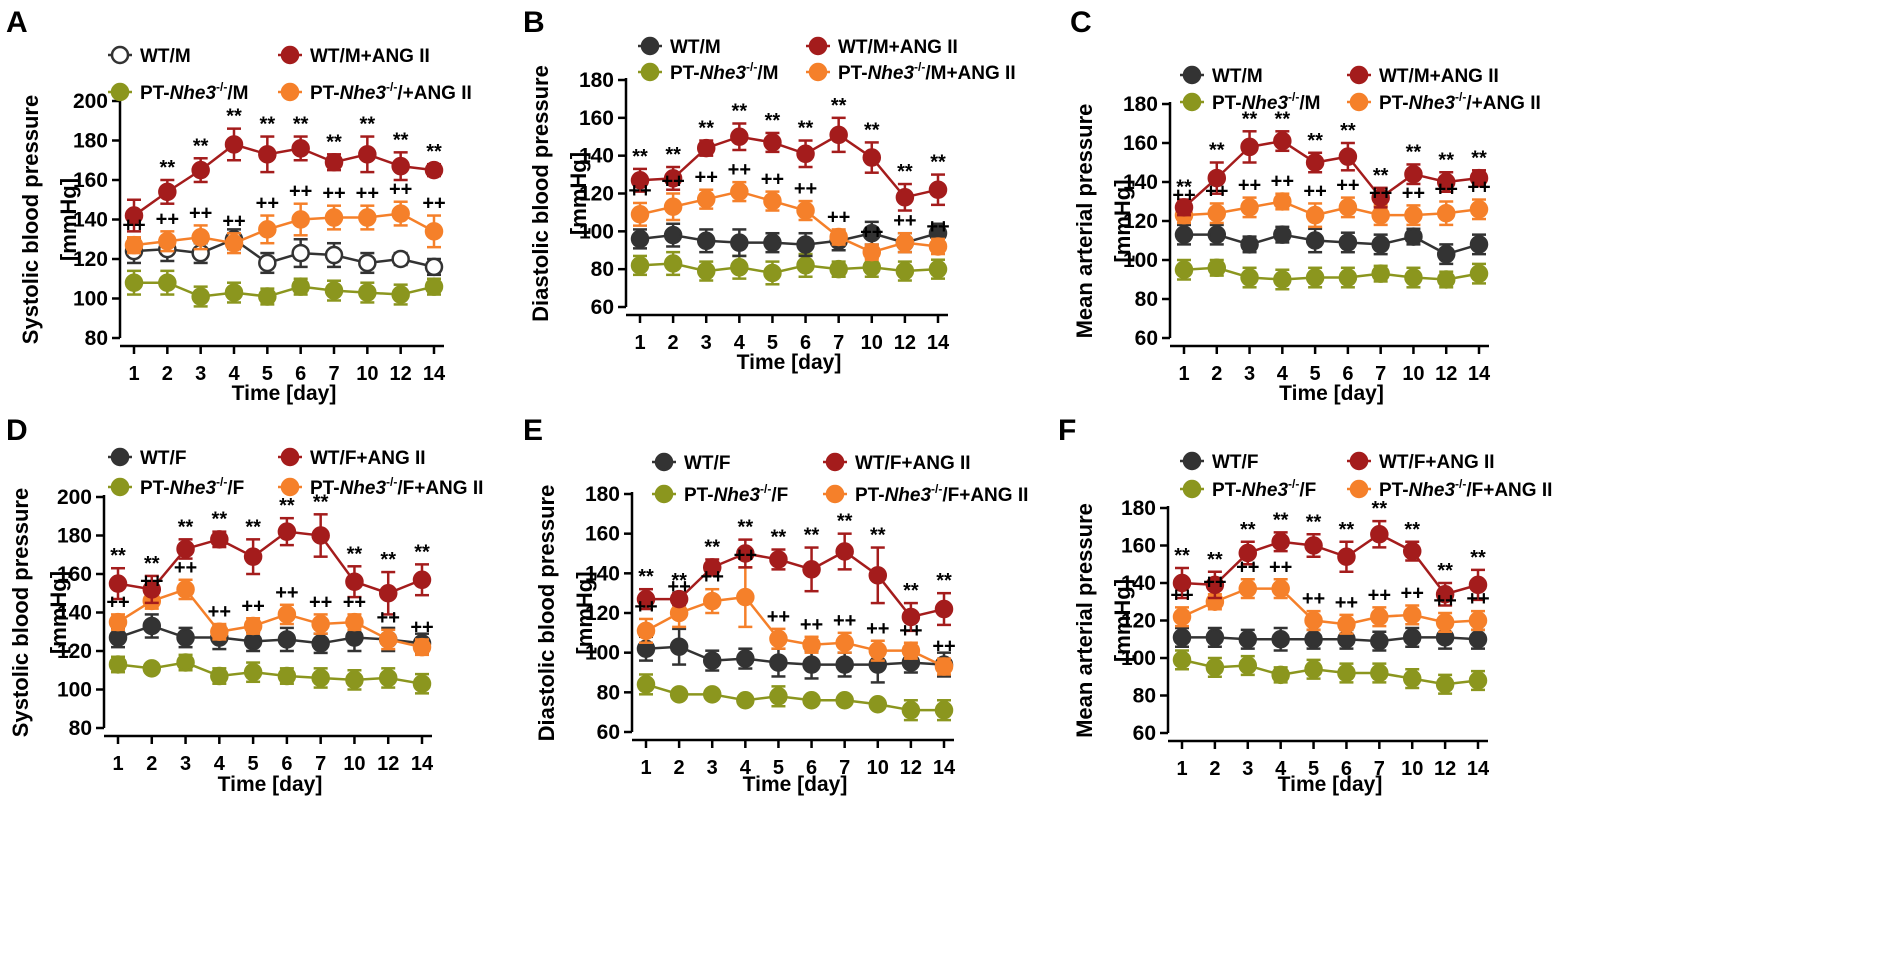  What do you see at coordinates (1421, 462) in the screenshot?
I see `legend-item: WT/F+ANG II` at bounding box center [1421, 462].